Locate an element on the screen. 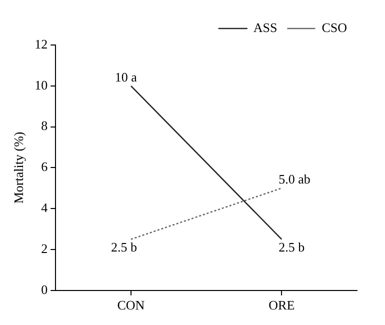  x-tick-label: ORE is located at coordinates (281, 305).